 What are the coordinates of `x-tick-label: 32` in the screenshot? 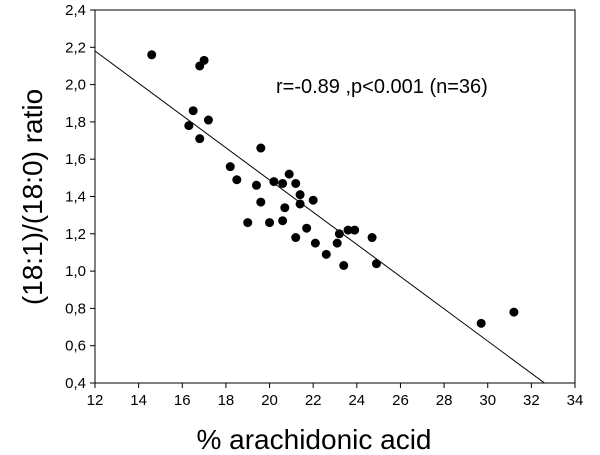 It's located at (531, 400).